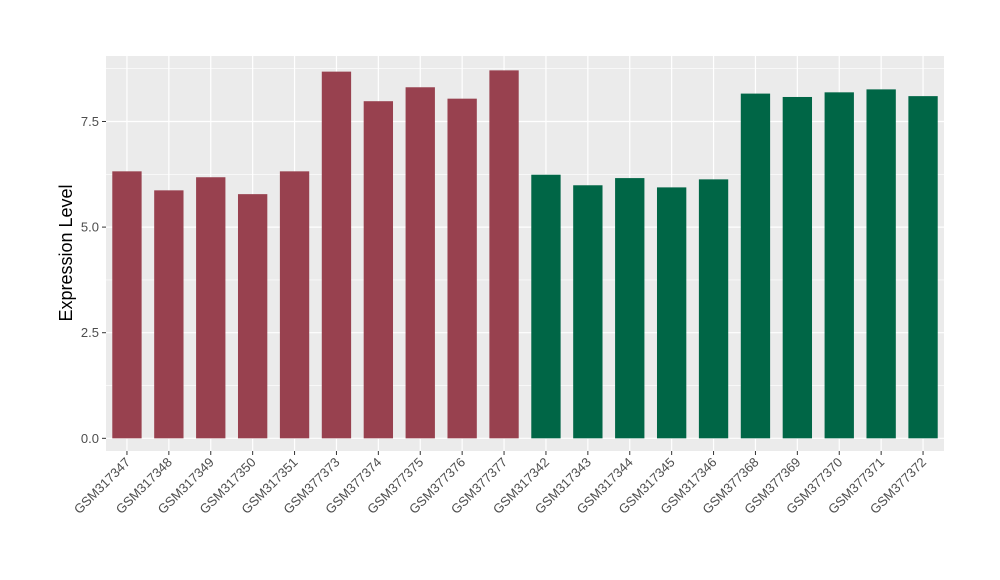 The height and width of the screenshot is (580, 1000). Describe the element at coordinates (66, 252) in the screenshot. I see `y-axis-title: Expression Level` at that location.